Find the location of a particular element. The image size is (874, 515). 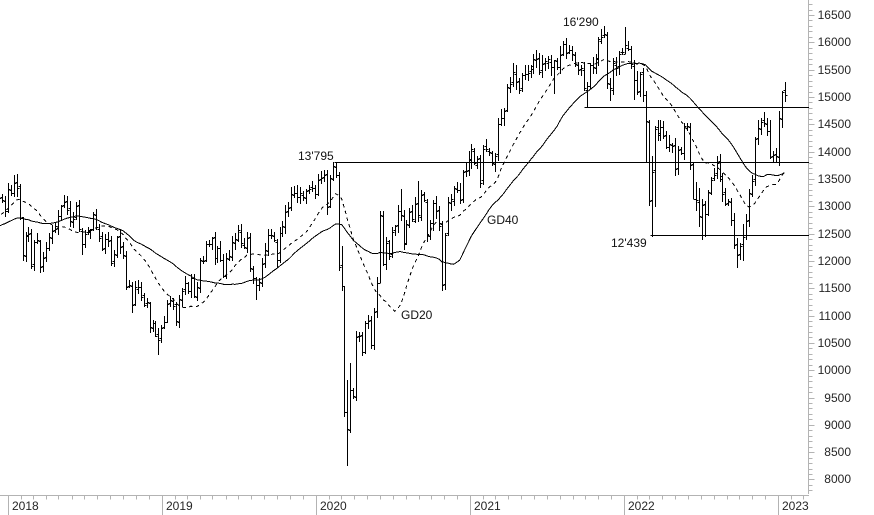

svg-text: 16'290 is located at coordinates (581, 22).